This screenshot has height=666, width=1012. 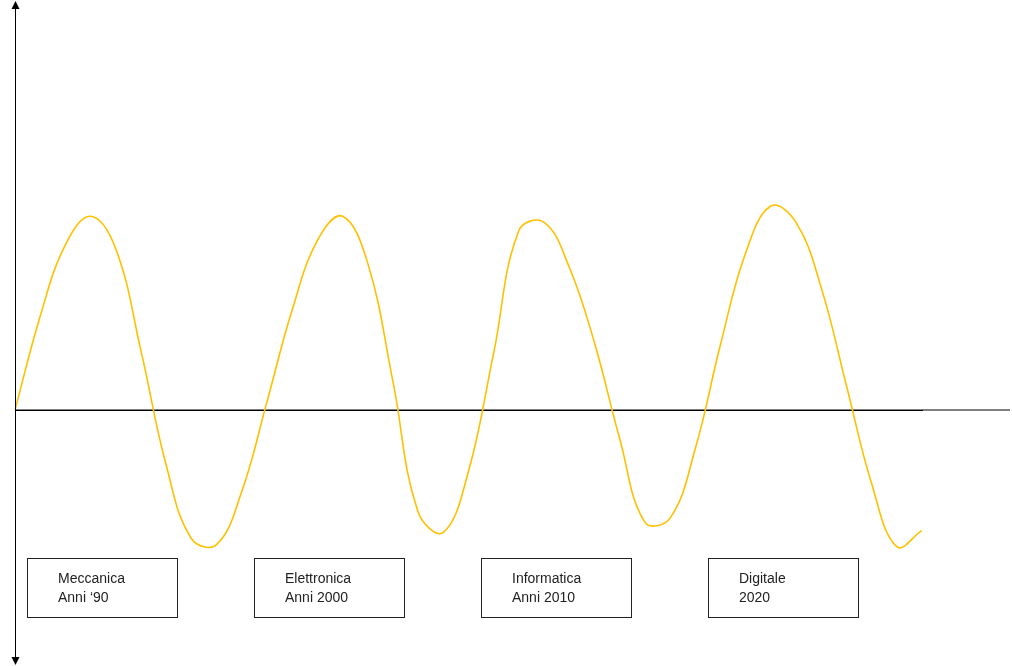 What do you see at coordinates (556, 588) in the screenshot?
I see `text: Informatica Anni 2010` at bounding box center [556, 588].